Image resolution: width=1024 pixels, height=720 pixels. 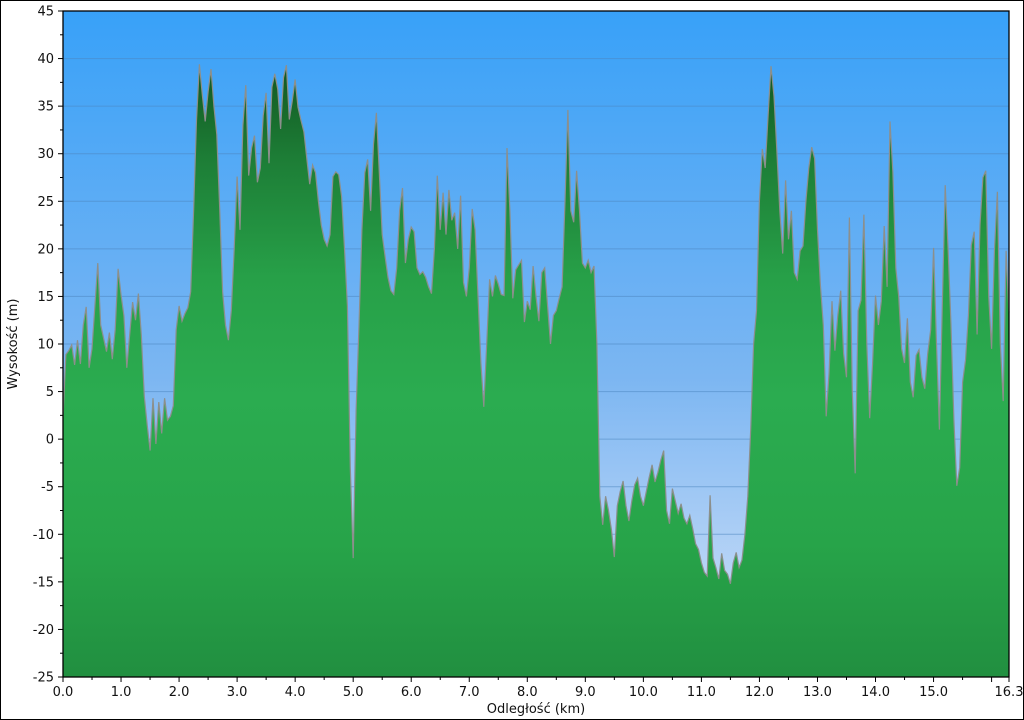 I want to click on y-tick-label: 15, so click(x=45, y=297).